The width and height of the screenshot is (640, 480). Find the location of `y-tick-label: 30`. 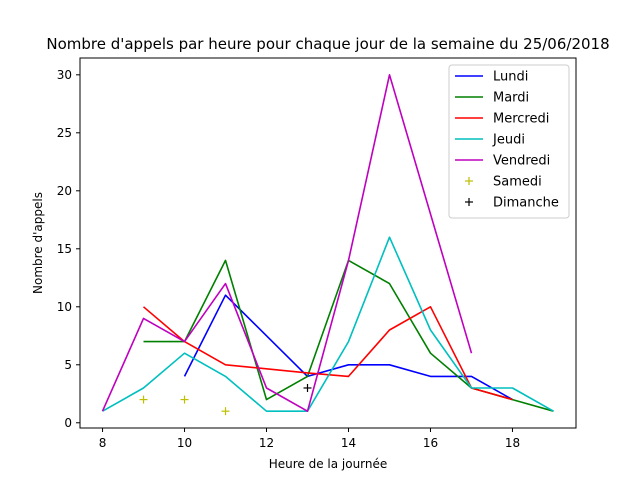

y-tick-label: 30 is located at coordinates (64, 75).